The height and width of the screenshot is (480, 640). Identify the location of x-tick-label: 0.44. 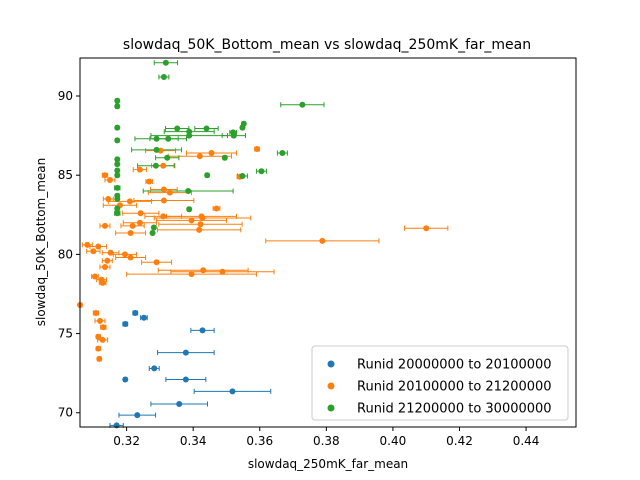
(526, 441).